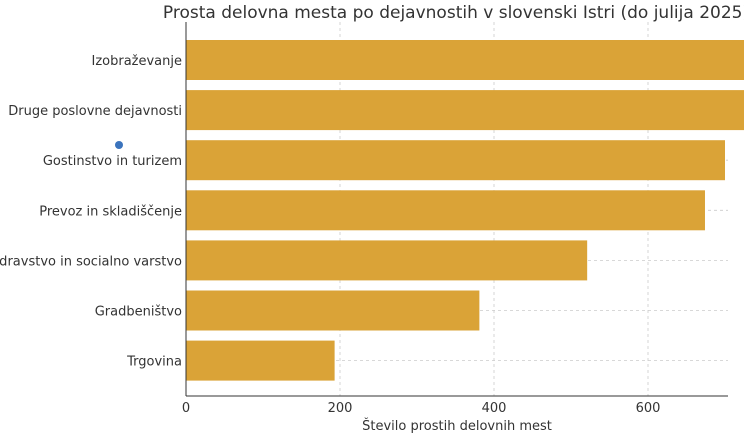 The width and height of the screenshot is (744, 441). I want to click on x-tick-label: 0, so click(186, 408).